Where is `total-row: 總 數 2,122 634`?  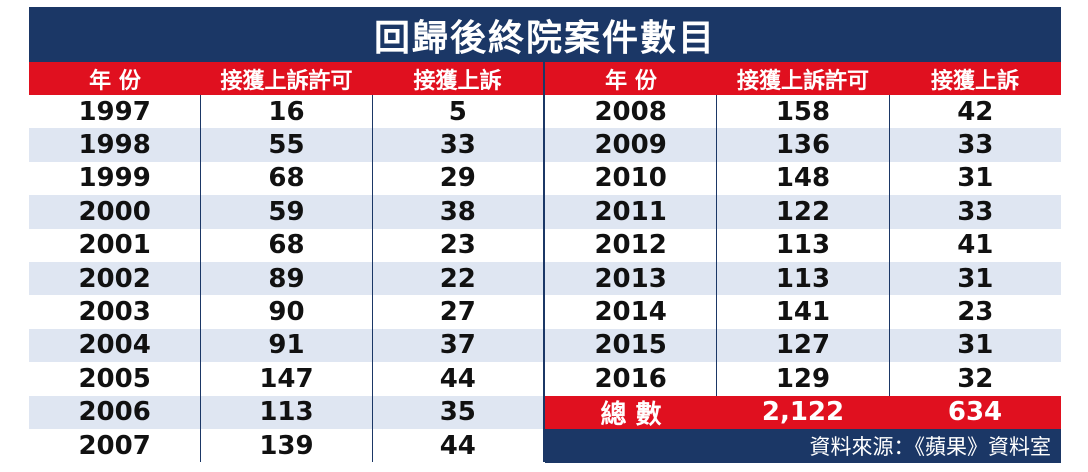
total-row: 總 數 2,122 634 is located at coordinates (803, 412).